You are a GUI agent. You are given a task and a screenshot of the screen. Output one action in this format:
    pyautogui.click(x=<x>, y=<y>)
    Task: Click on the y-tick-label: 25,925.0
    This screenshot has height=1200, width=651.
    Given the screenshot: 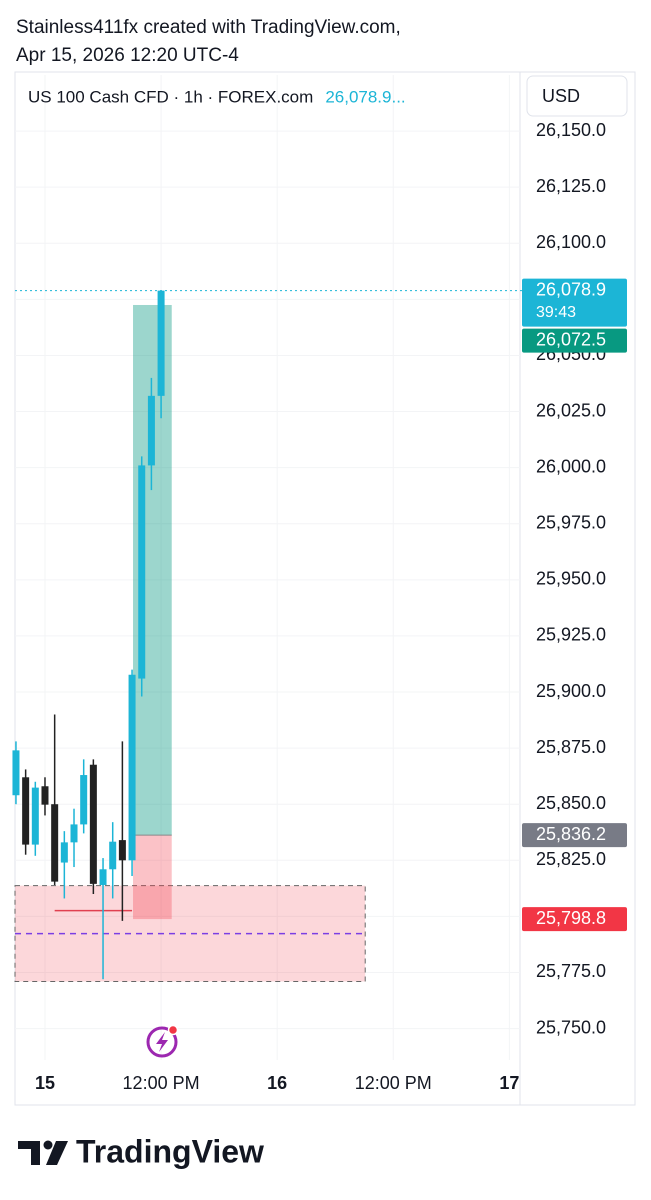 What is the action you would take?
    pyautogui.click(x=571, y=635)
    